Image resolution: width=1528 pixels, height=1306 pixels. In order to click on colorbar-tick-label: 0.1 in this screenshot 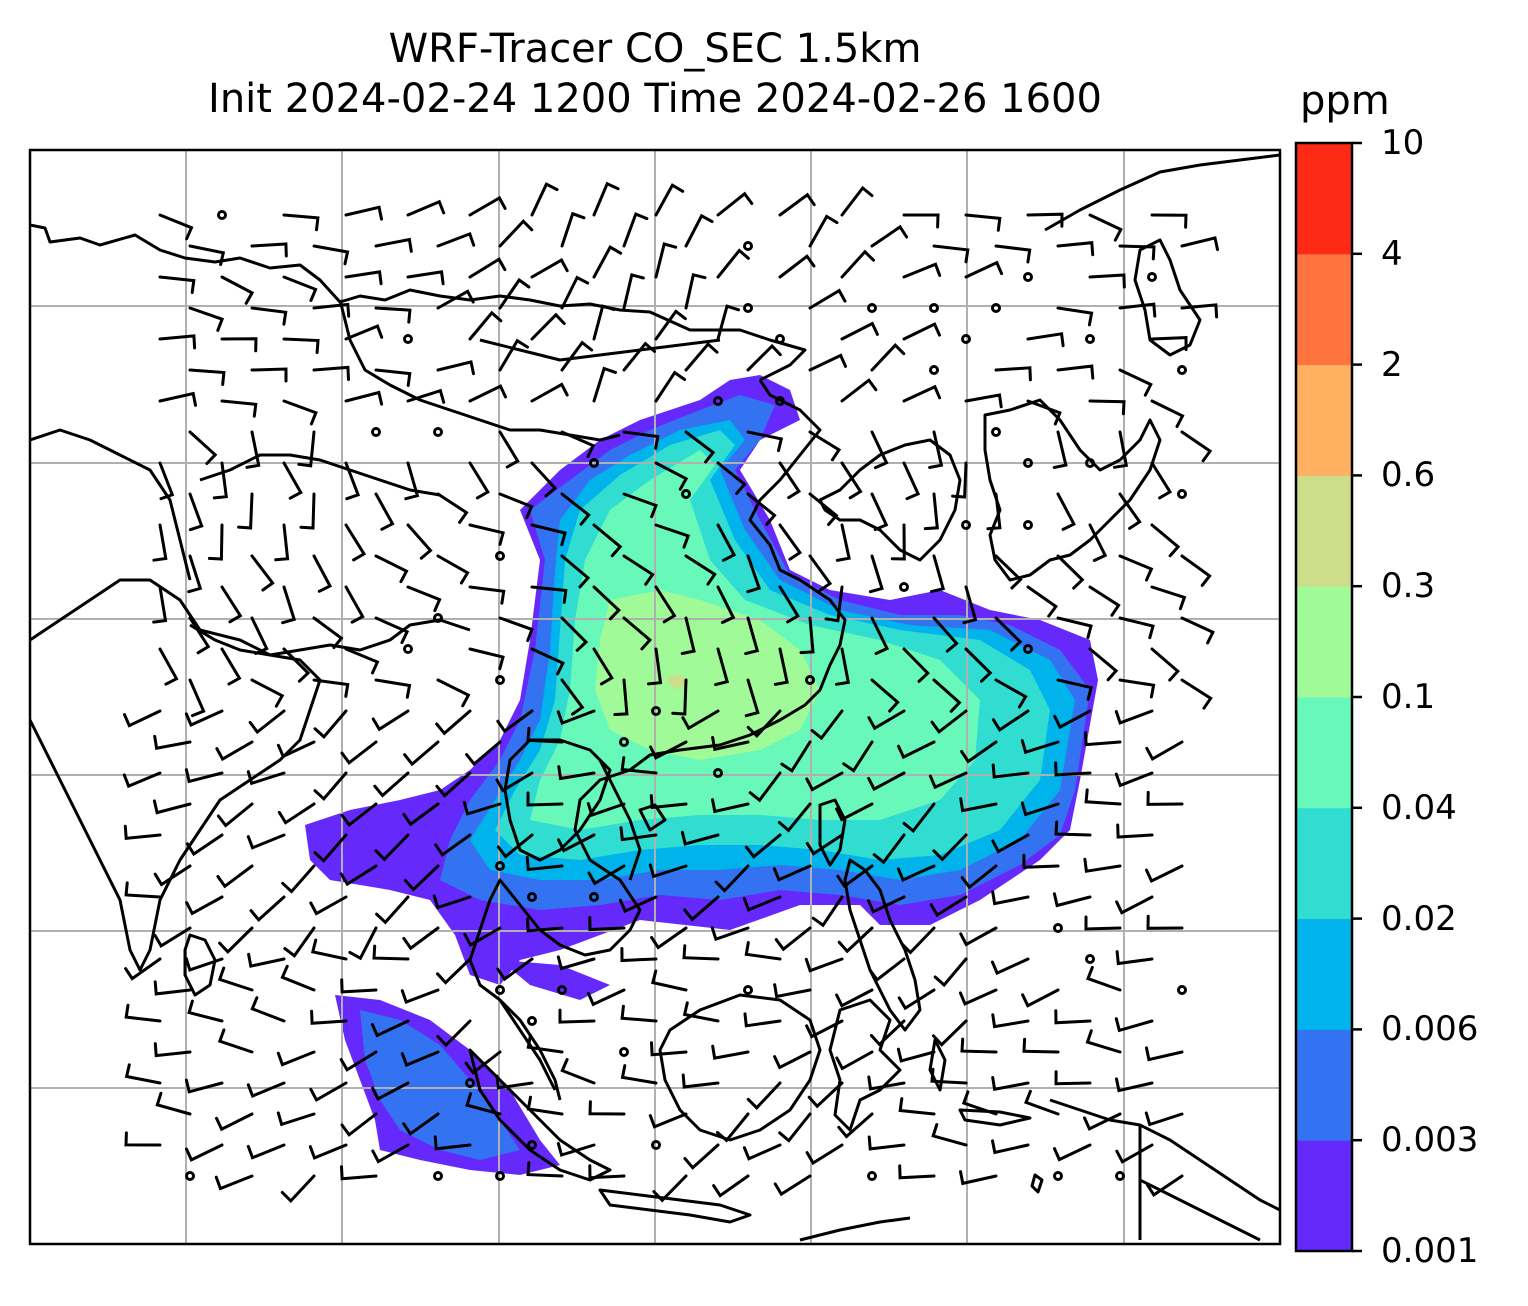, I will do `click(1408, 697)`.